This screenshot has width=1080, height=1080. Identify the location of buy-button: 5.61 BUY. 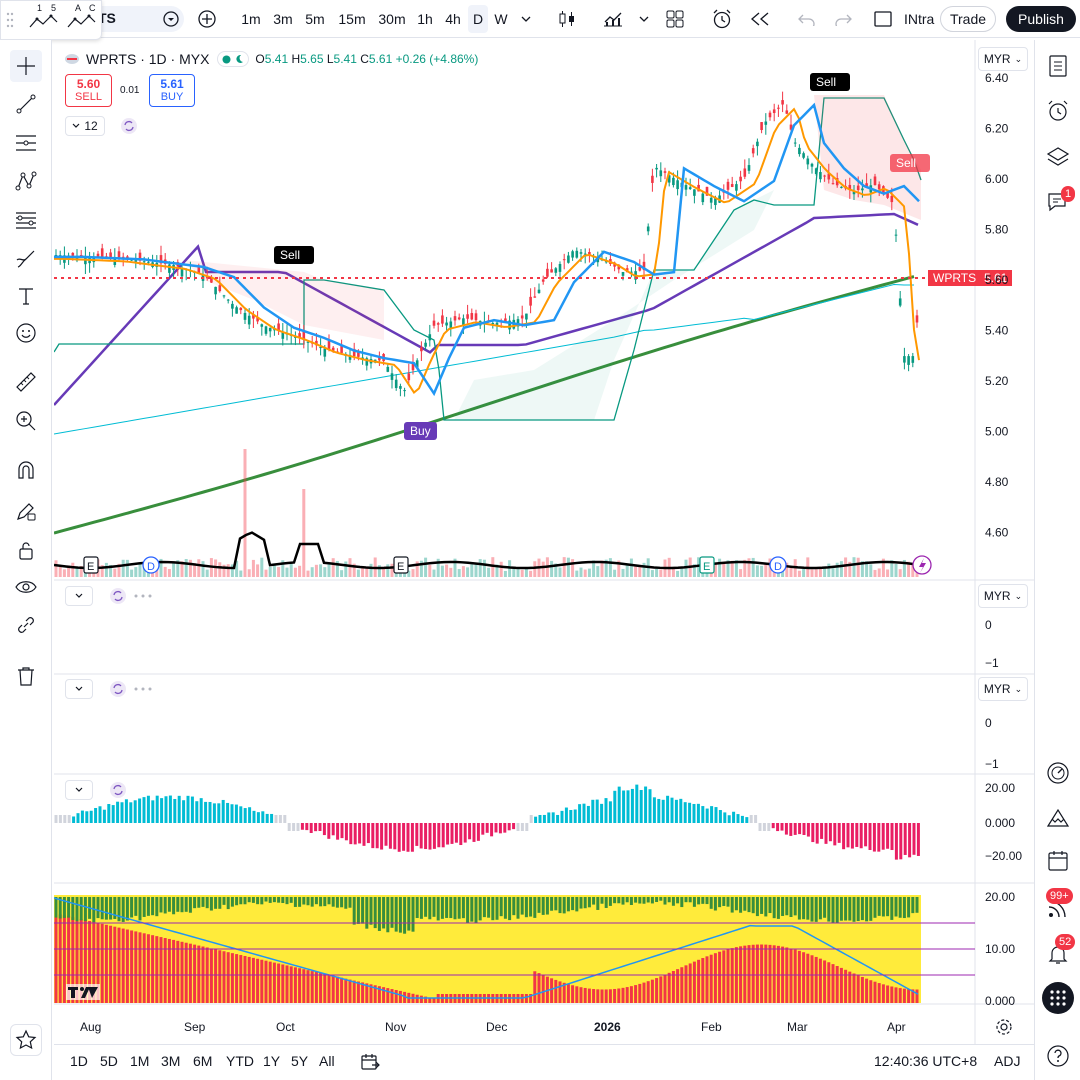
(172, 90).